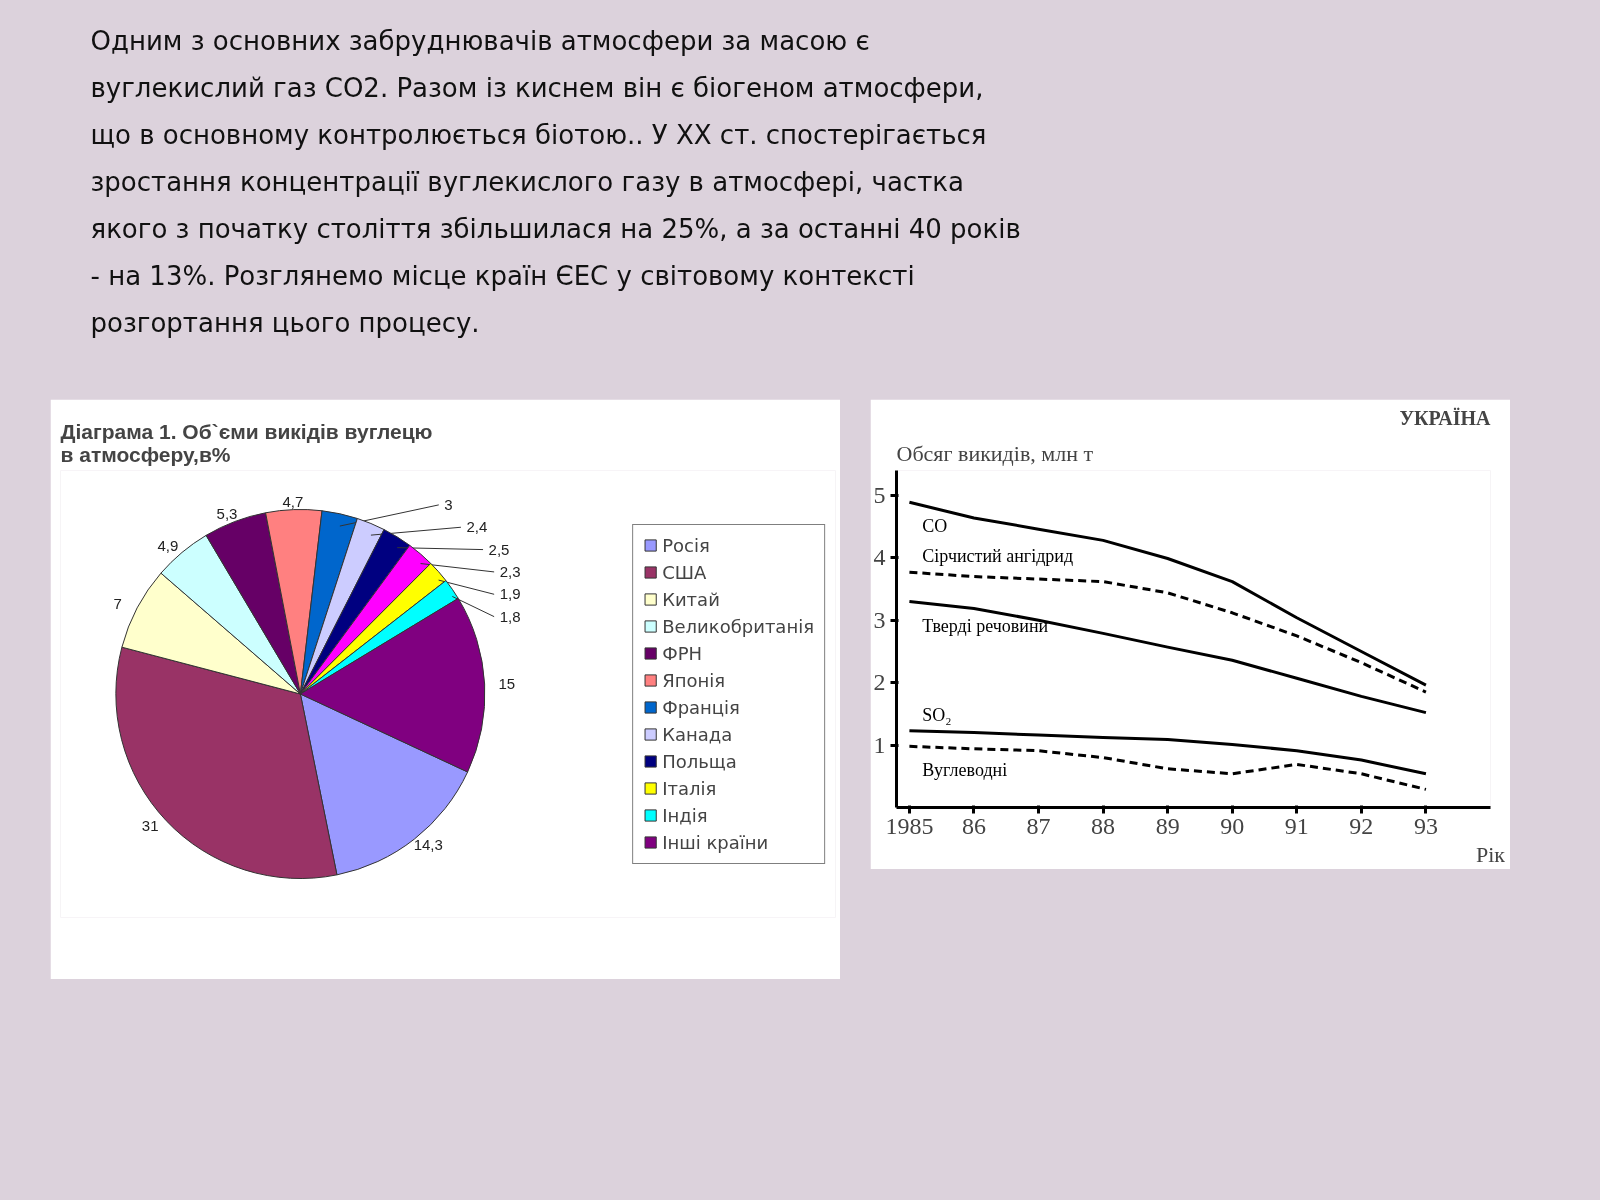 The width and height of the screenshot is (1600, 1200). What do you see at coordinates (1167, 825) in the screenshot?
I see `x-tick-label: 89` at bounding box center [1167, 825].